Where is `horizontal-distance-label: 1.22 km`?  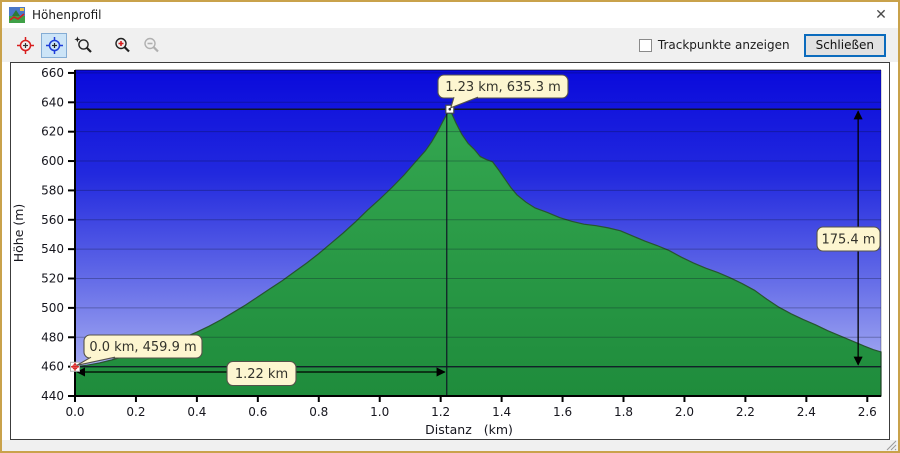 horizontal-distance-label: 1.22 km is located at coordinates (261, 373).